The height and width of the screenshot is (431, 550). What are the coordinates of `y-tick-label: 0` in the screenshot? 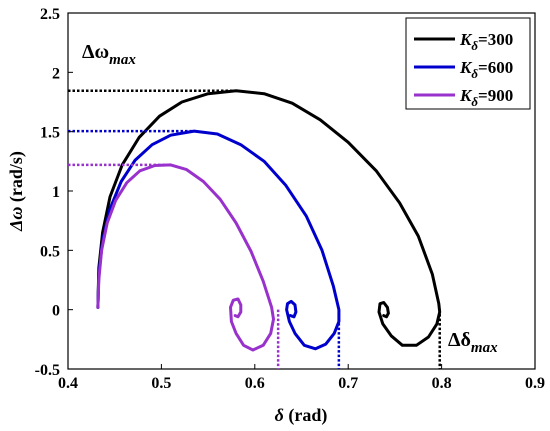 It's located at (56, 311).